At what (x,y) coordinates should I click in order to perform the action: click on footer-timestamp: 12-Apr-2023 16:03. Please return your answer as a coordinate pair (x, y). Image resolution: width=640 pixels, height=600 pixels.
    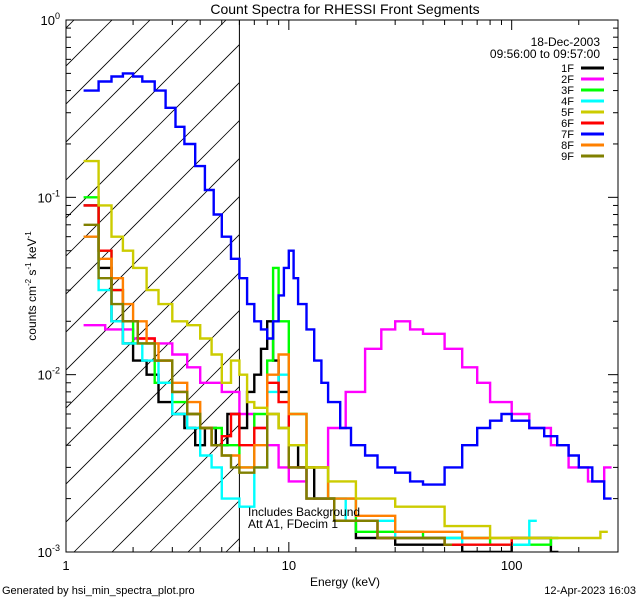
    Looking at the image, I should click on (590, 591).